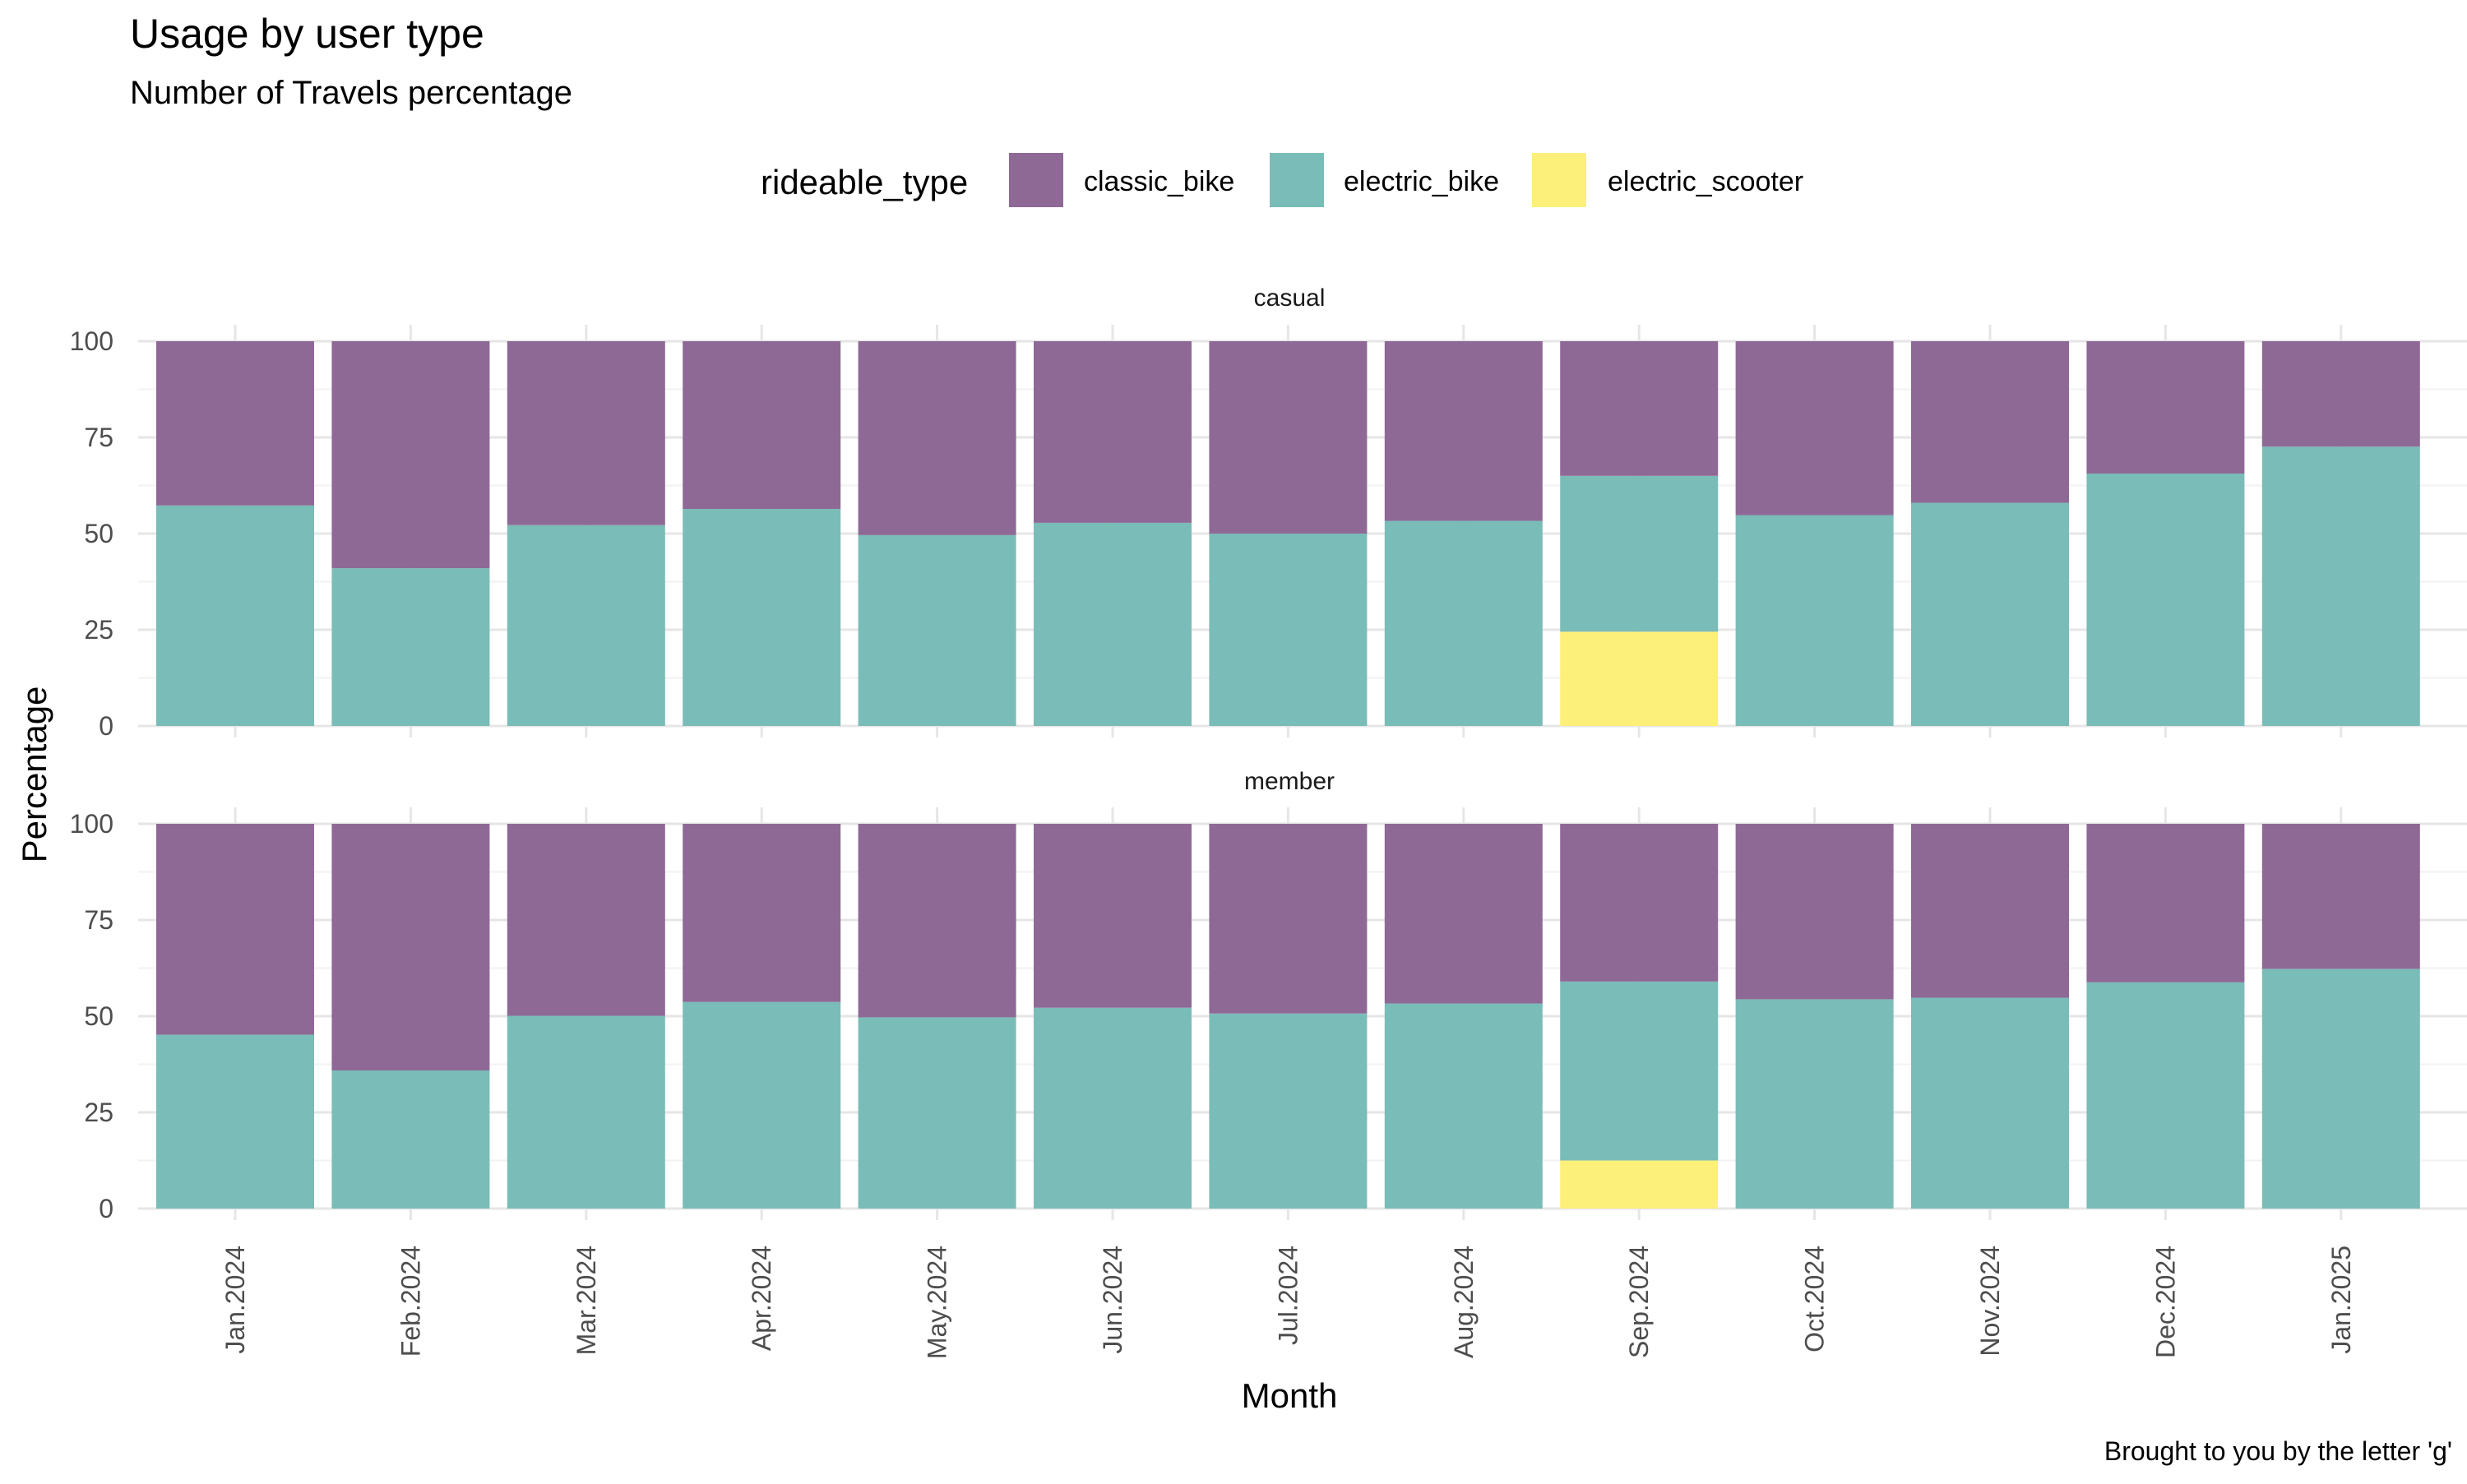 Image resolution: width=2467 pixels, height=1484 pixels. I want to click on x-tick-label: Apr.2024, so click(762, 1298).